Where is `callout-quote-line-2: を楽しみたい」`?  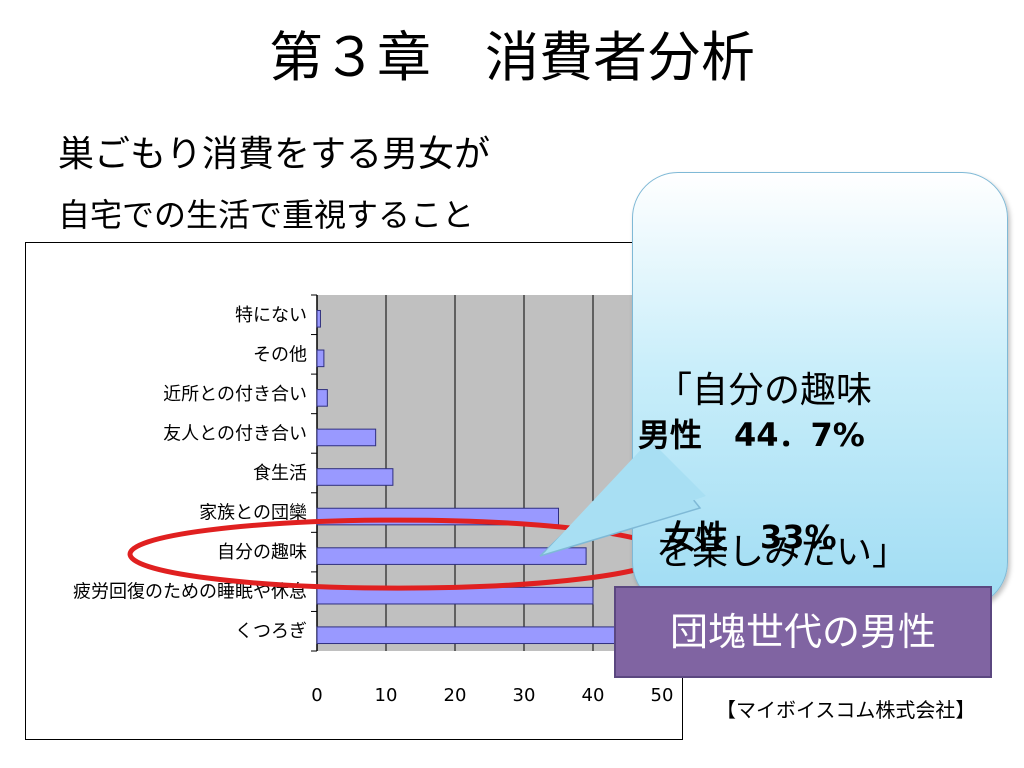 callout-quote-line-2: を楽しみたい」 is located at coordinates (782, 552).